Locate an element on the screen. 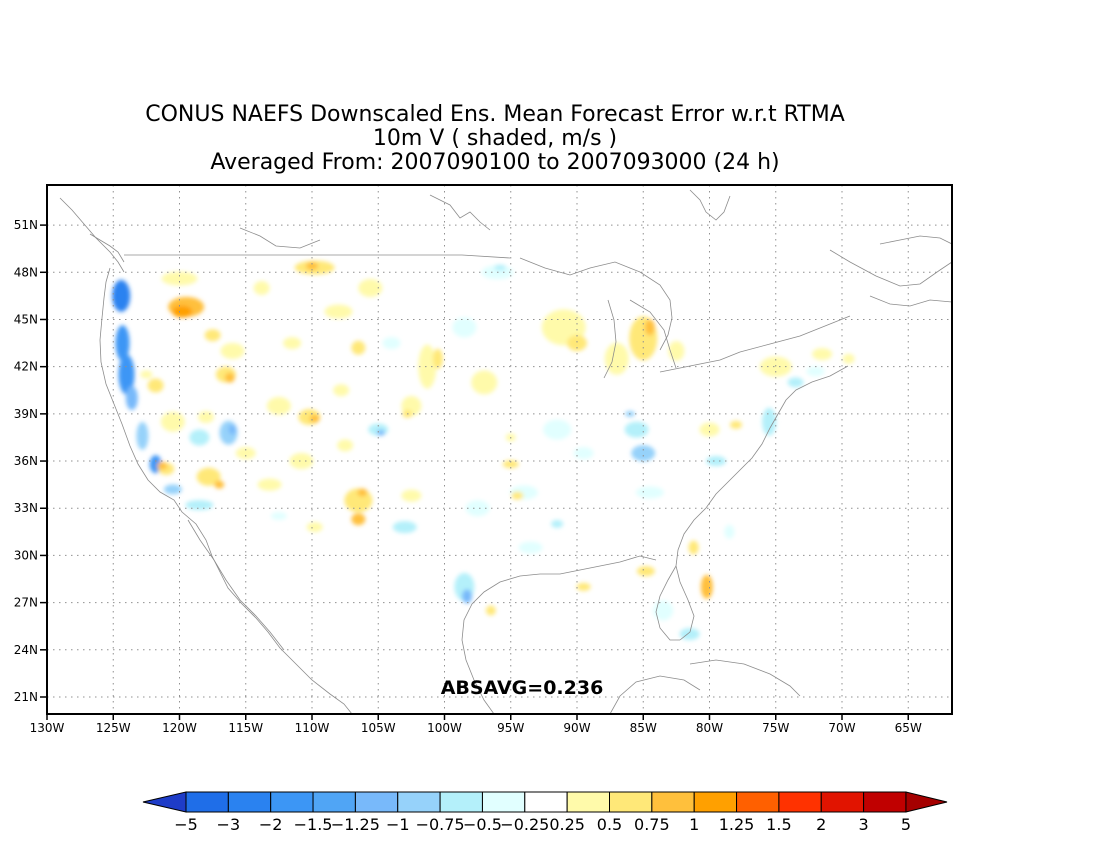 The width and height of the screenshot is (1100, 850). yucatan-coastline is located at coordinates (655, 694).